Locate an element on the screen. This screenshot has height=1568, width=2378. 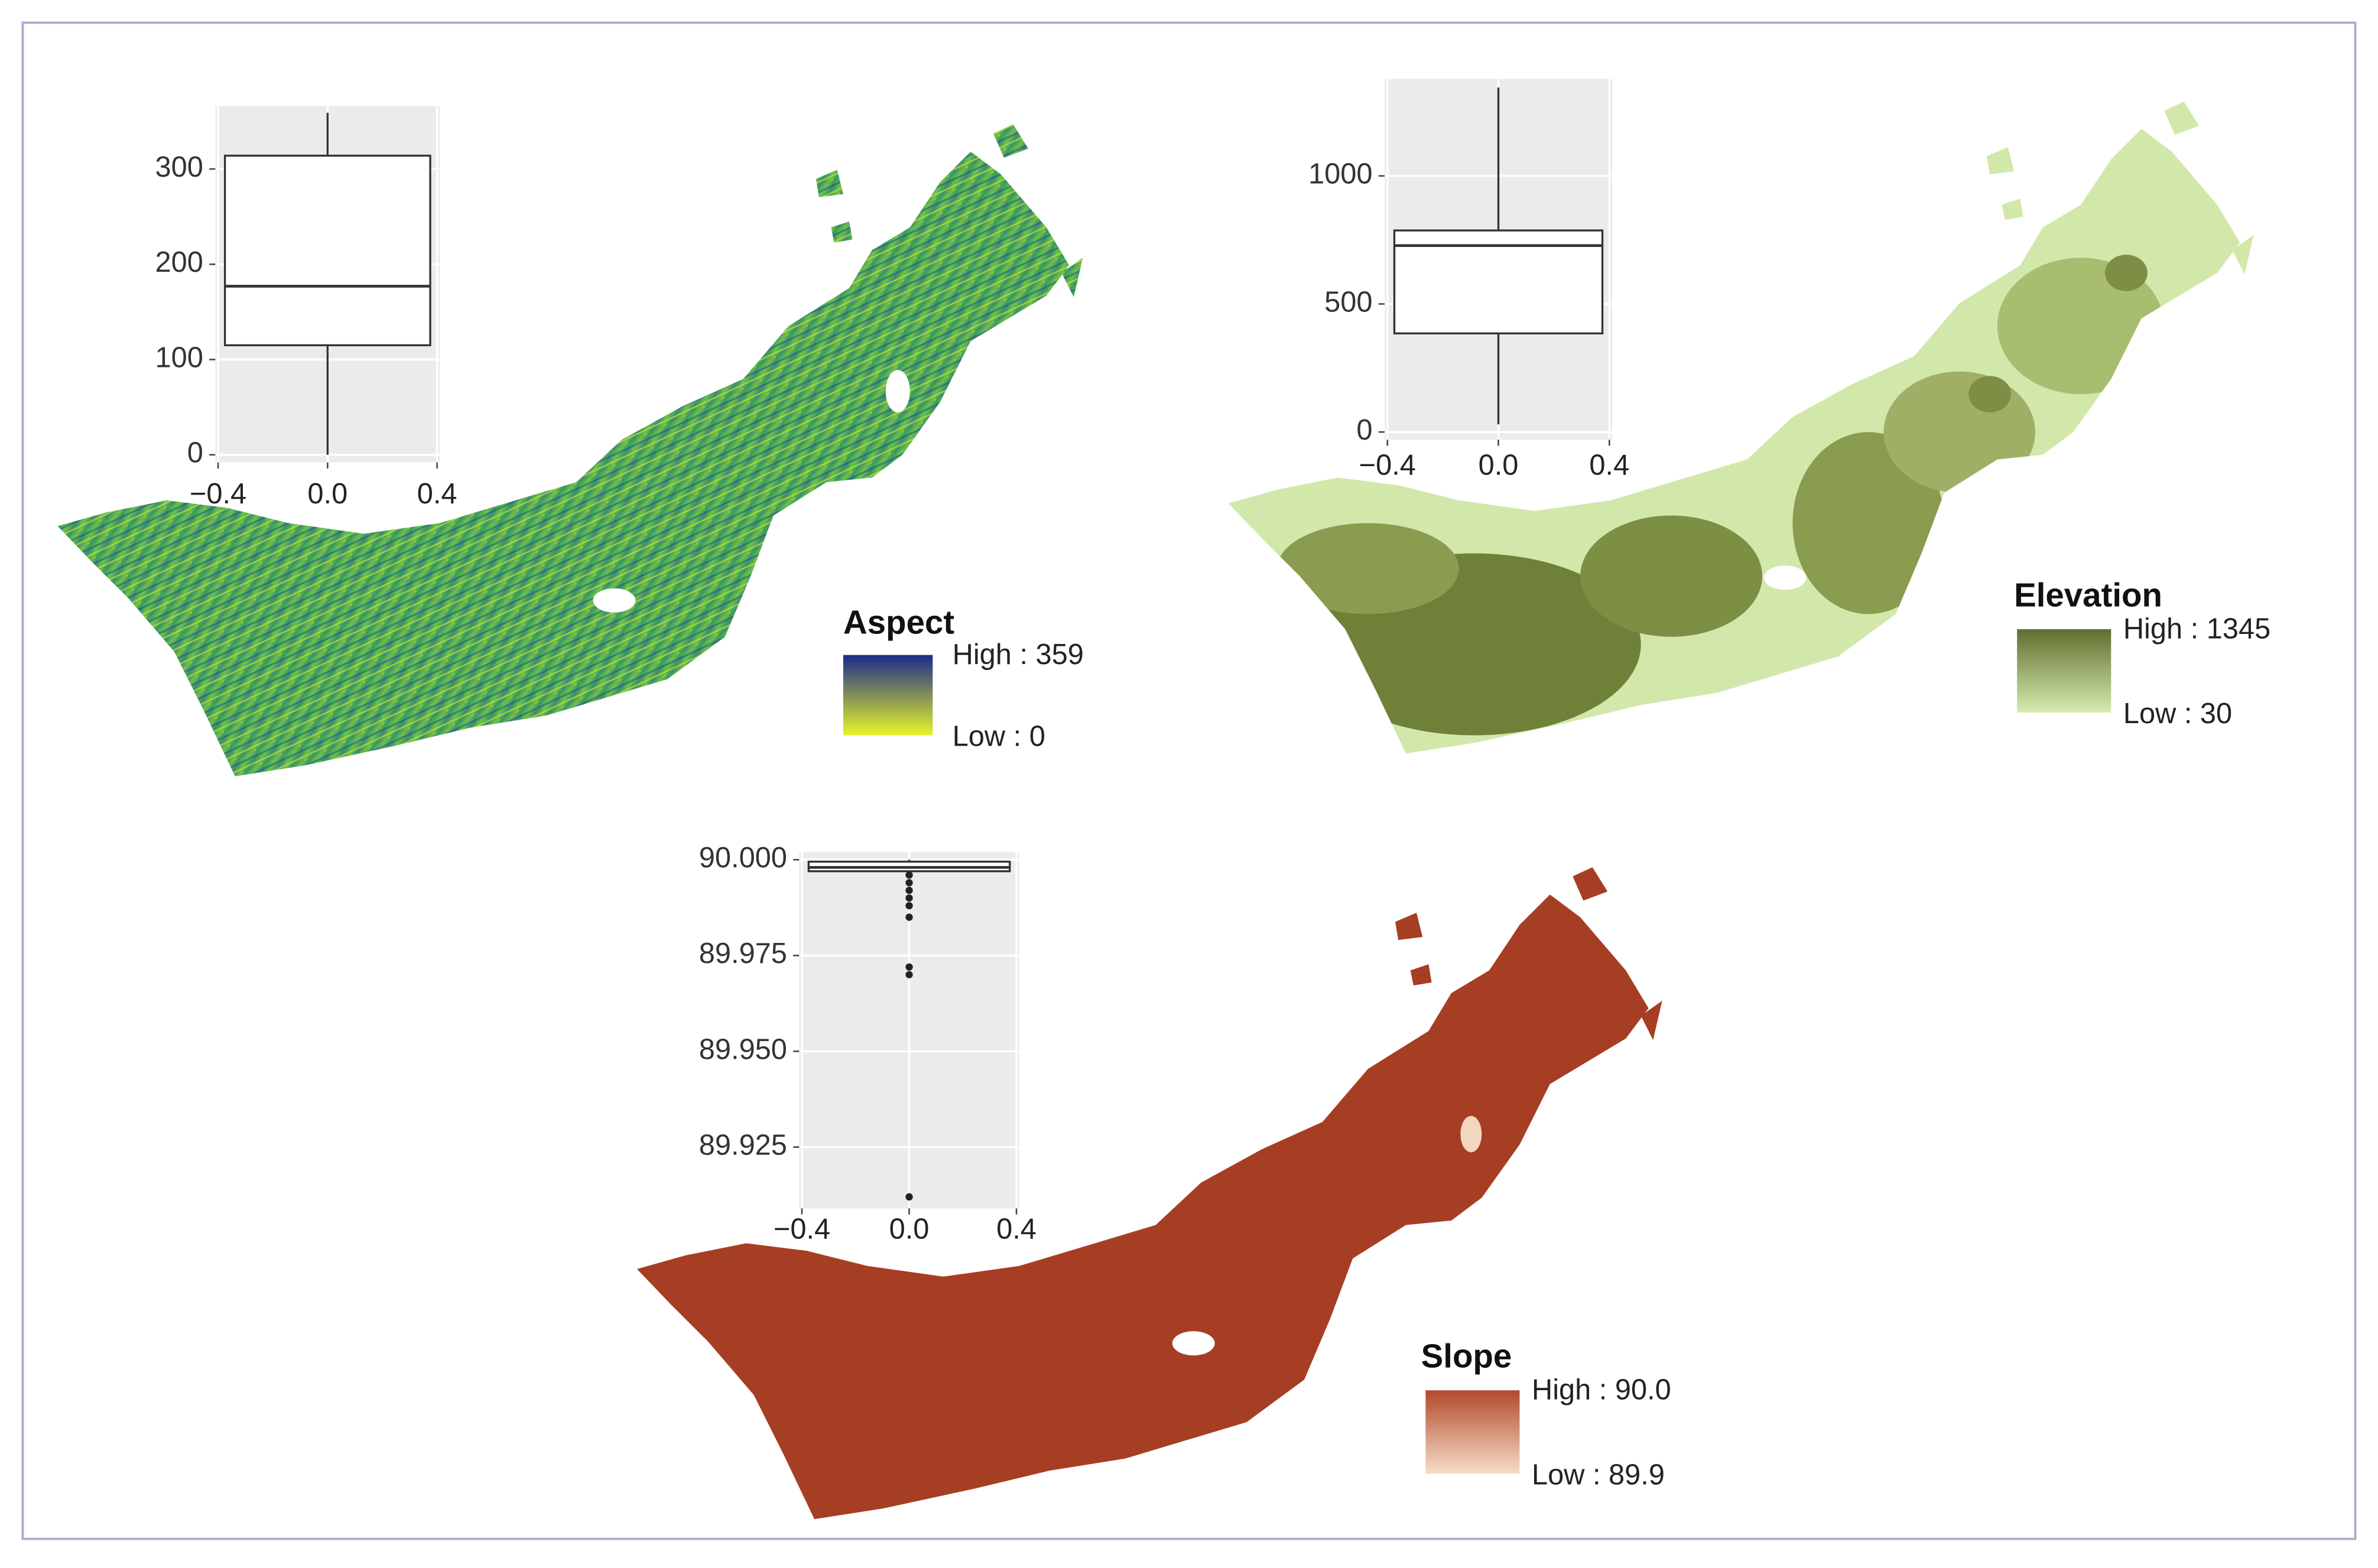
y-tick-label: 200 is located at coordinates (179, 262).